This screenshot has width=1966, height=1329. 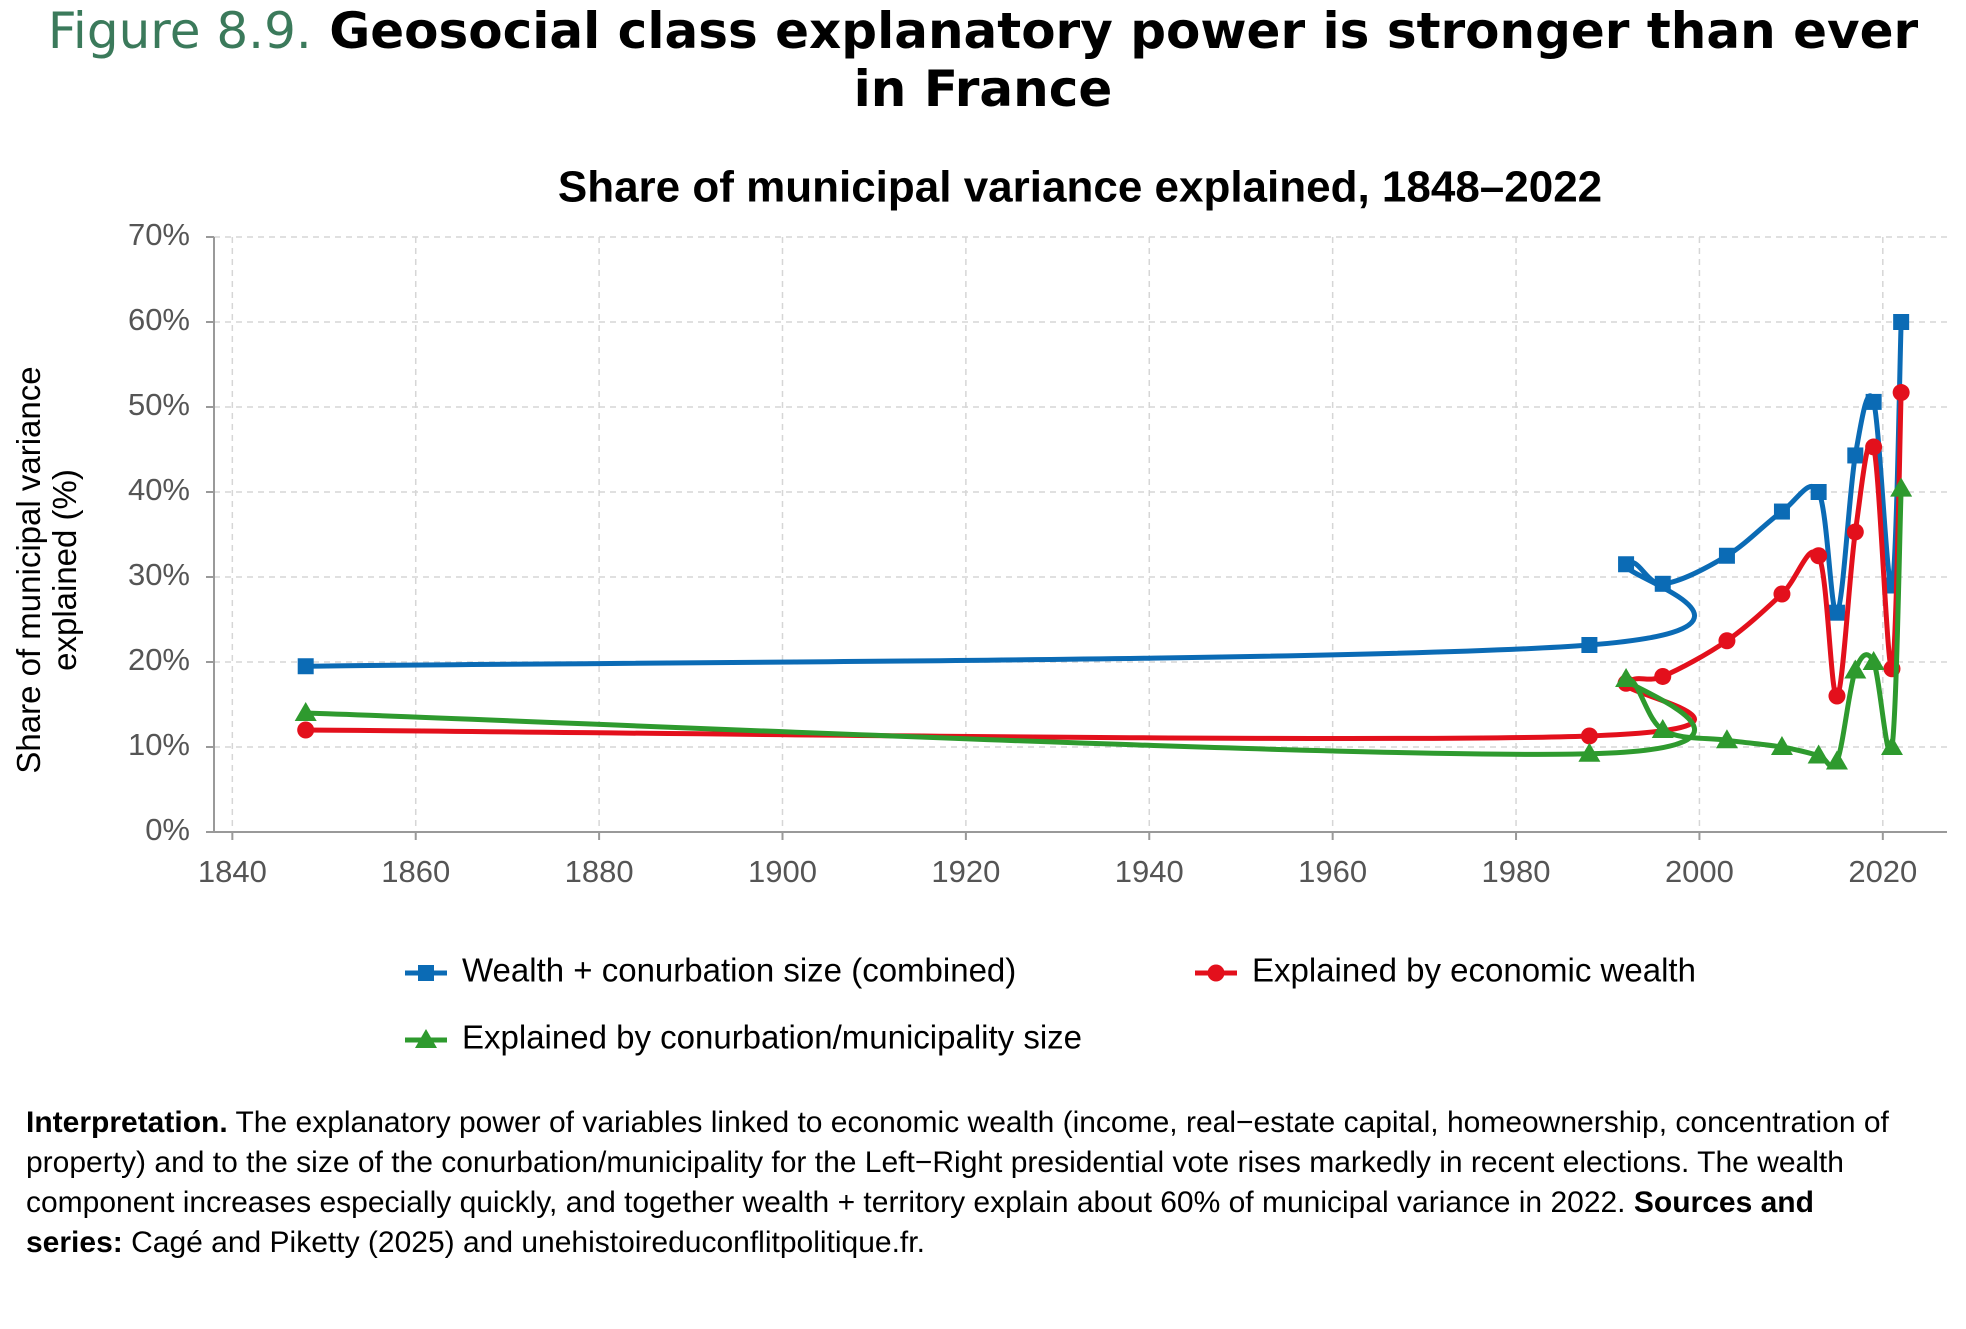 I want to click on y-tick-label: 0%, so click(x=167, y=829).